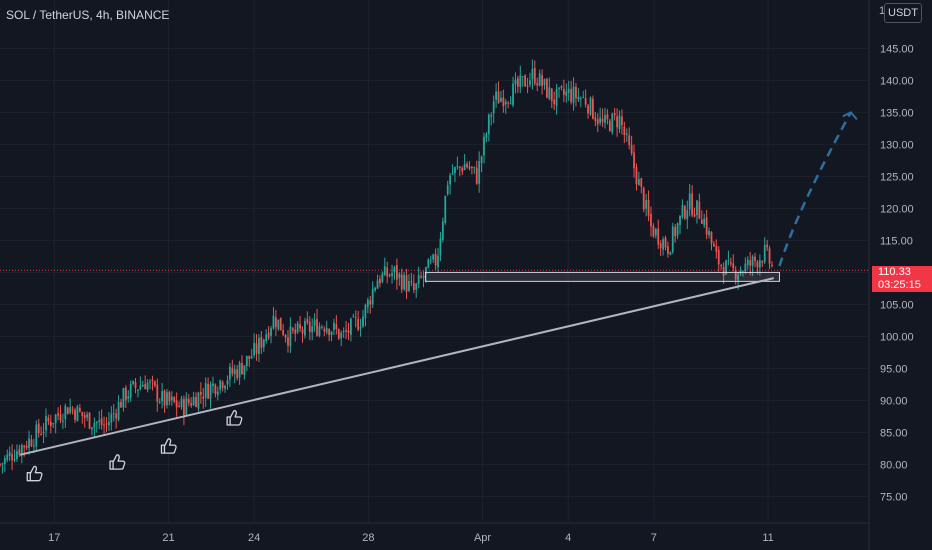 The height and width of the screenshot is (550, 932). What do you see at coordinates (894, 497) in the screenshot?
I see `y-tick-label: 75.00` at bounding box center [894, 497].